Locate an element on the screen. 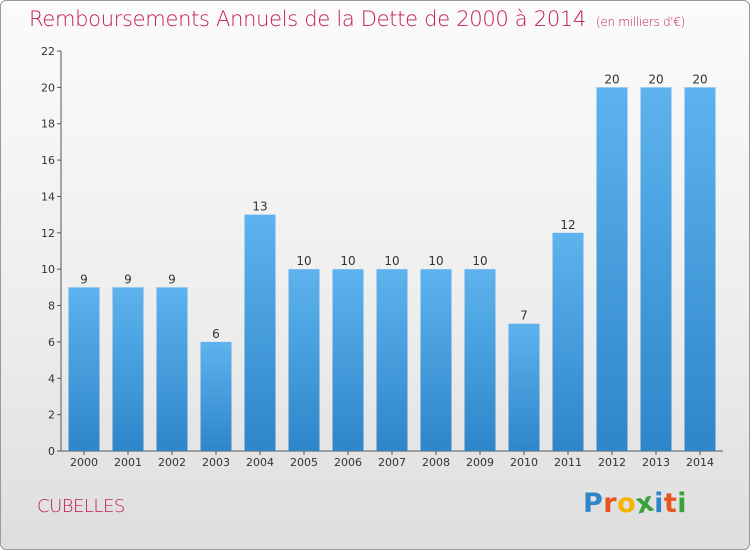  y-tick-label: 10 is located at coordinates (48, 269).